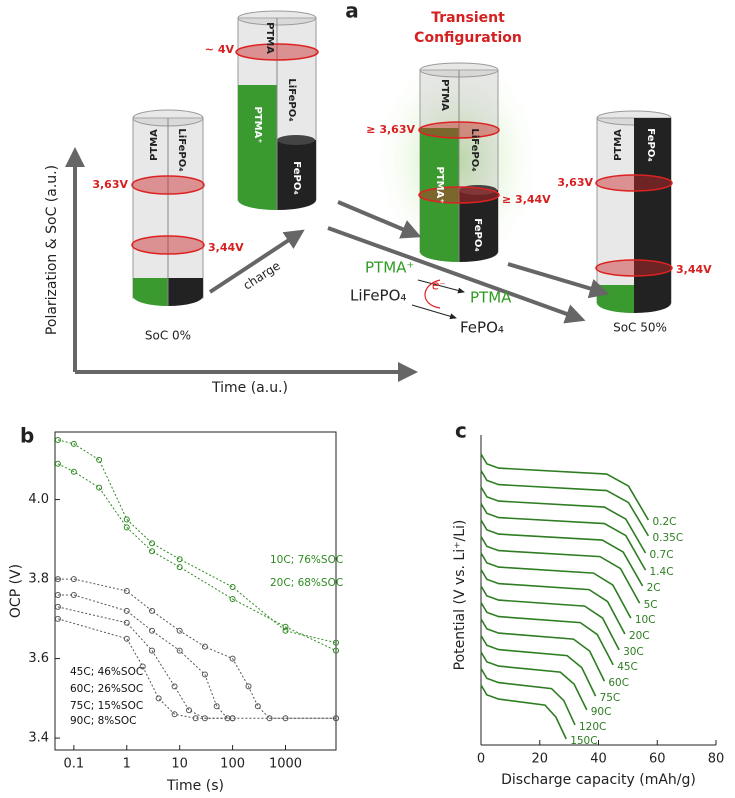 The width and height of the screenshot is (735, 798). What do you see at coordinates (583, 741) in the screenshot?
I see `series-label: 150C` at bounding box center [583, 741].